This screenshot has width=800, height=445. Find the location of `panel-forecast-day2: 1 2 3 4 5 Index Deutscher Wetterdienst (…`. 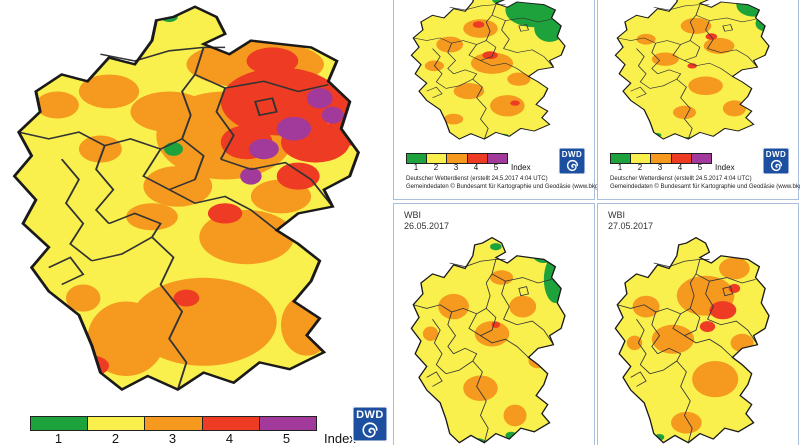

panel-forecast-day2: 1 2 3 4 5 Index Deutscher Wetterdienst (… is located at coordinates (698, 100).